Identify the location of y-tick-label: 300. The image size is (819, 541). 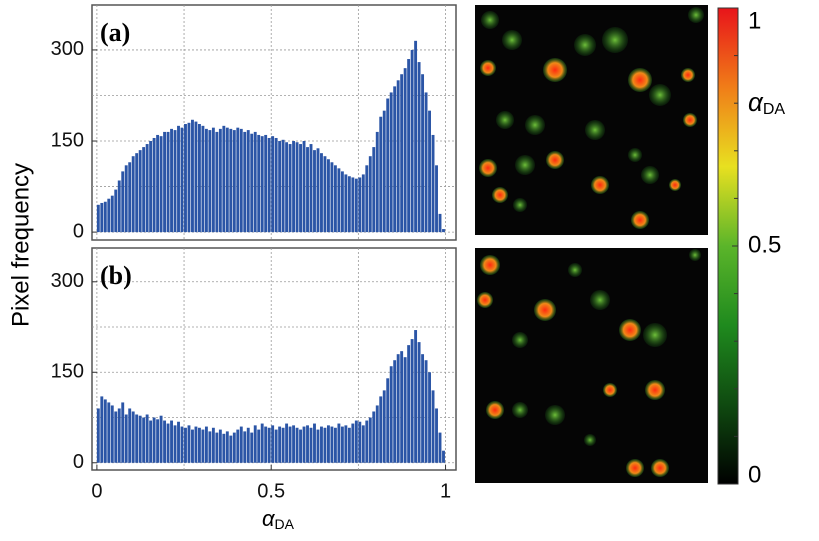
(67, 49).